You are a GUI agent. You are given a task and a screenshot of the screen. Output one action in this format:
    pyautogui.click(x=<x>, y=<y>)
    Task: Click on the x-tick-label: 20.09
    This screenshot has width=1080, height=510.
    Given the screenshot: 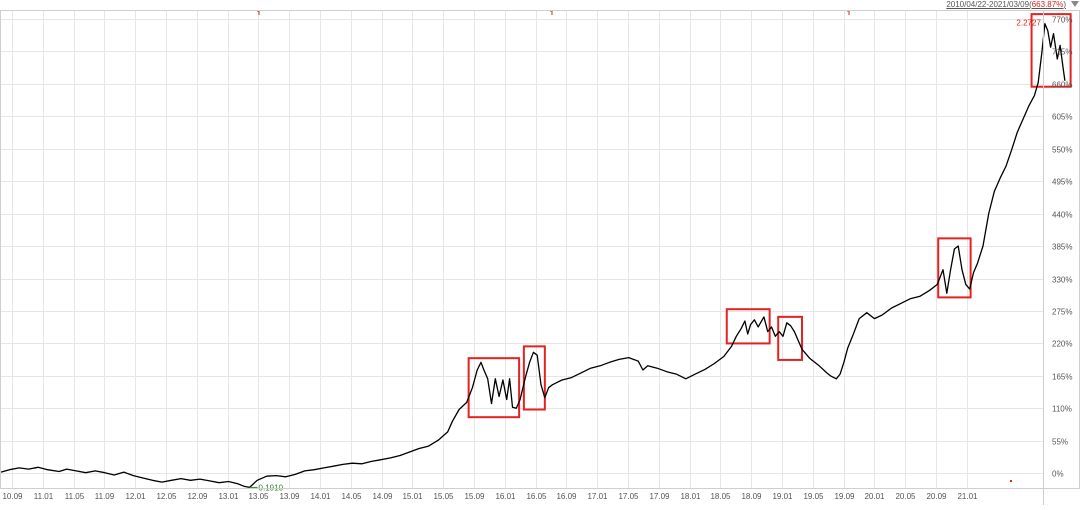 What is the action you would take?
    pyautogui.click(x=936, y=496)
    